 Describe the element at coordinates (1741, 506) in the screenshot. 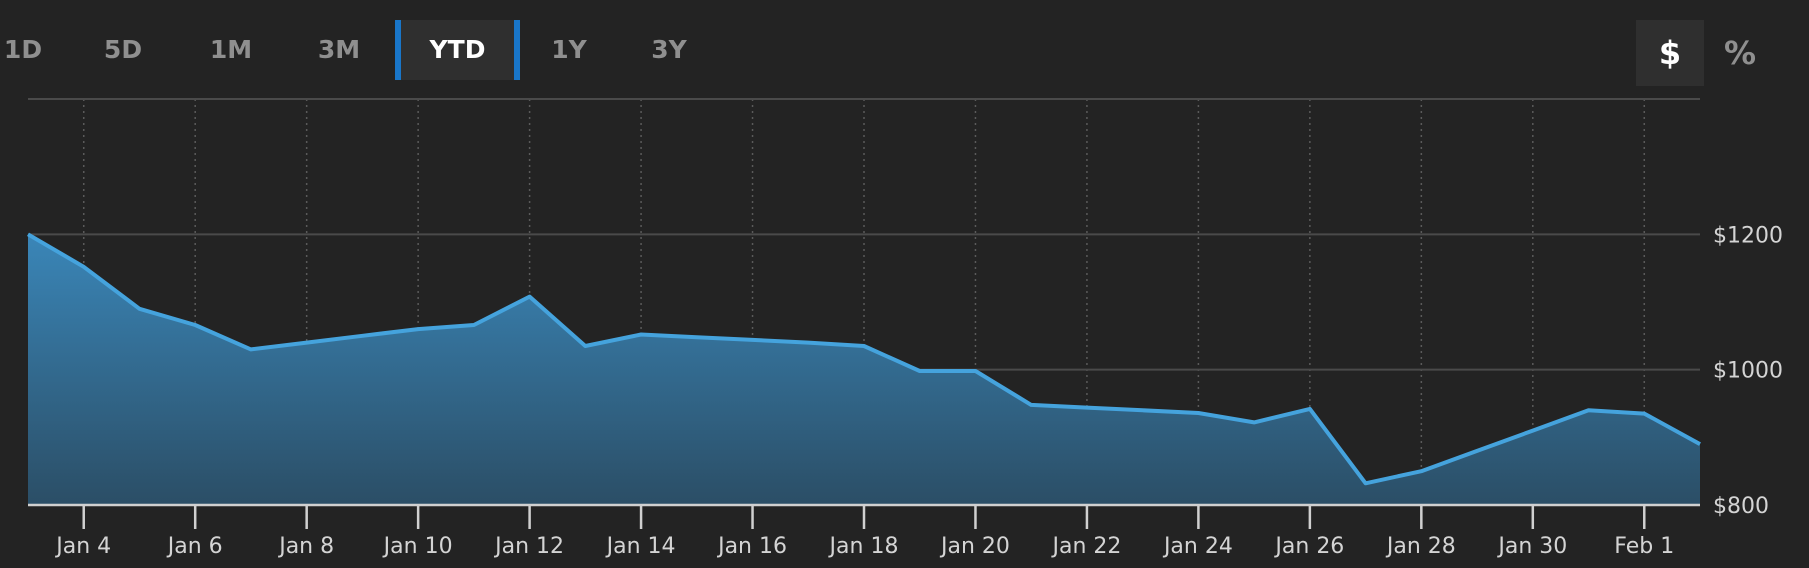

I see `y-tick-label: $800` at that location.